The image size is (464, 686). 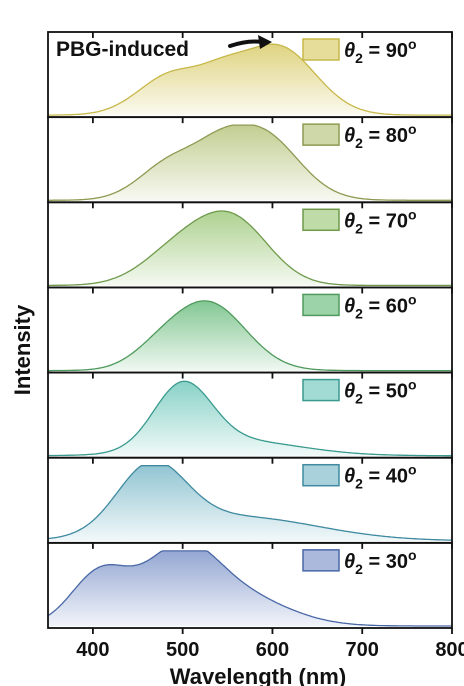 I want to click on legend-label-30: θ2 = 30o, so click(x=380, y=562).